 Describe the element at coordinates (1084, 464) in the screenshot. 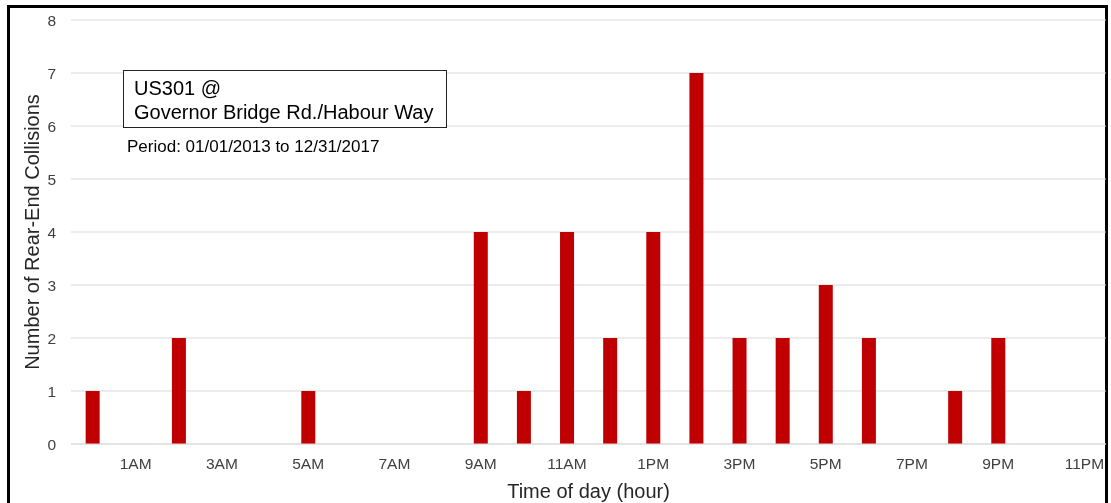

I see `x-tick-label: 11PM` at that location.